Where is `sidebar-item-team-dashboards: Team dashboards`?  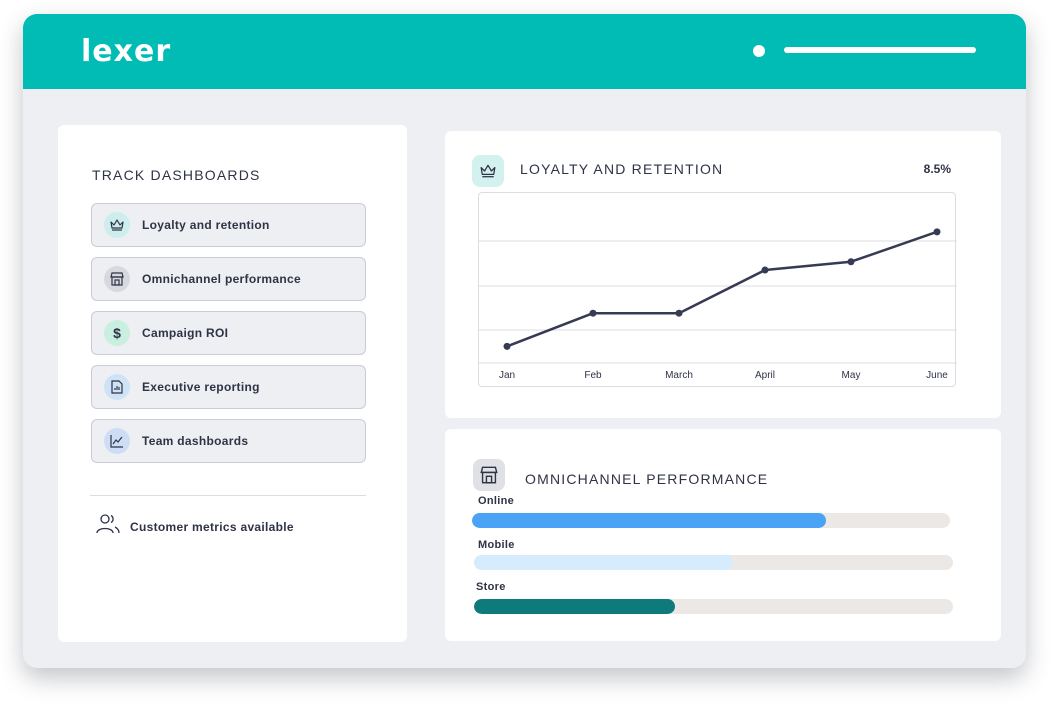
sidebar-item-team-dashboards: Team dashboards is located at coordinates (228, 441).